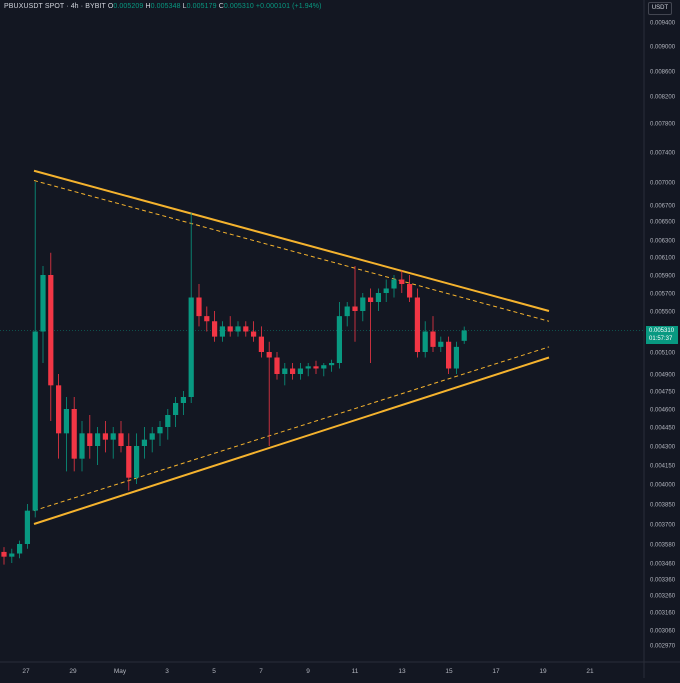 This screenshot has height=683, width=680. Describe the element at coordinates (663, 154) in the screenshot. I see `price-tick-label: 0.007400` at that location.